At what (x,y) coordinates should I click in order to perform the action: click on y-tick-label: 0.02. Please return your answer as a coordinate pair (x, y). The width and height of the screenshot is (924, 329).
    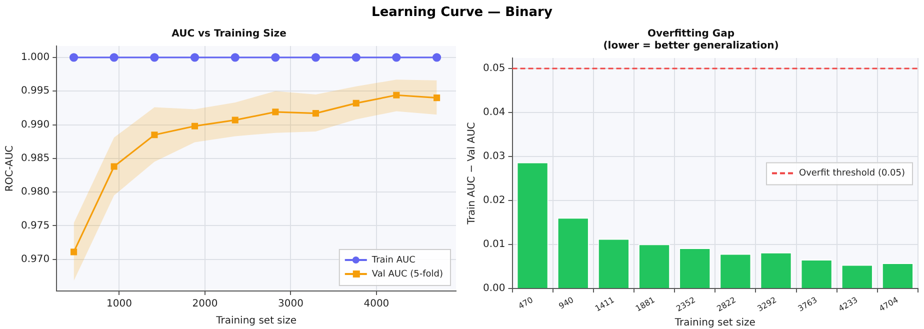
    Looking at the image, I should click on (494, 200).